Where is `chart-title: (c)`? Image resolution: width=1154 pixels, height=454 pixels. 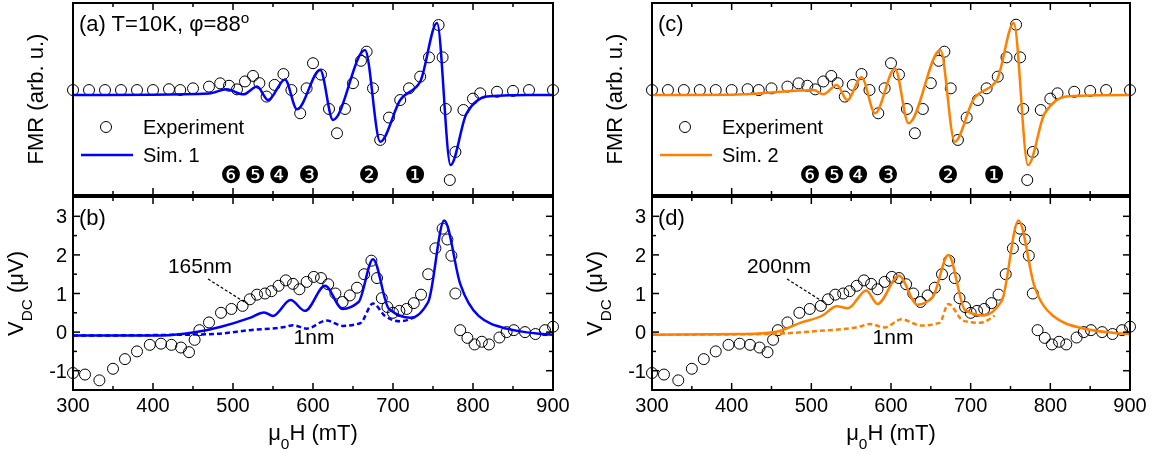 chart-title: (c) is located at coordinates (671, 23).